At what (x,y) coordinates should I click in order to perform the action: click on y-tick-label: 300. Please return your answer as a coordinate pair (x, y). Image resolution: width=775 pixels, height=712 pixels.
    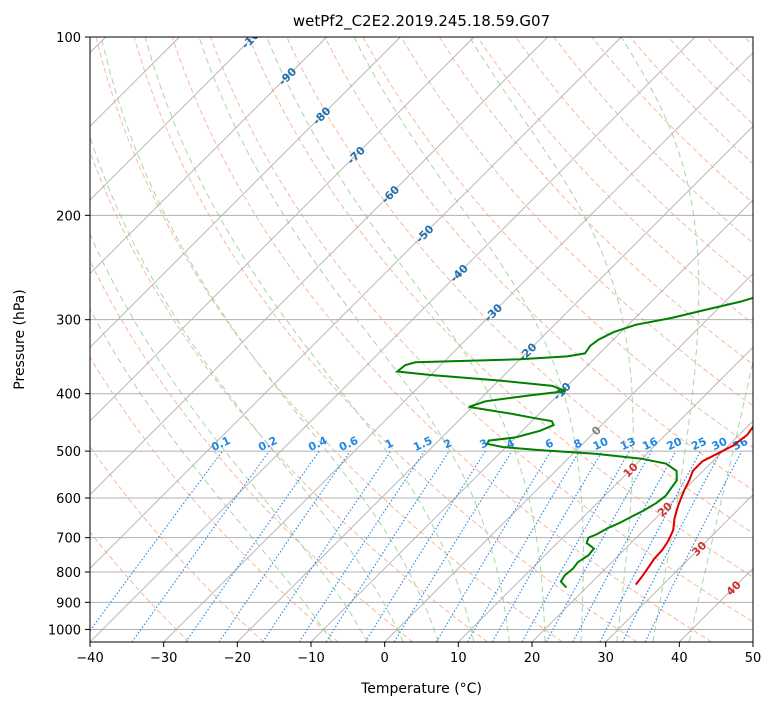
    Looking at the image, I should click on (68, 321).